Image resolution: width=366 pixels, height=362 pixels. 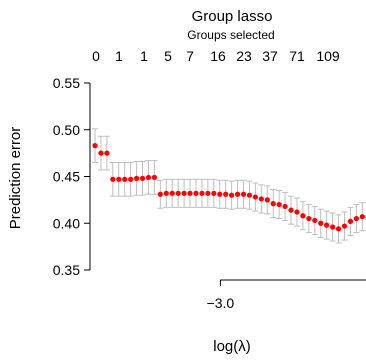 I want to click on chart-title: Group lasso, so click(x=232, y=16).